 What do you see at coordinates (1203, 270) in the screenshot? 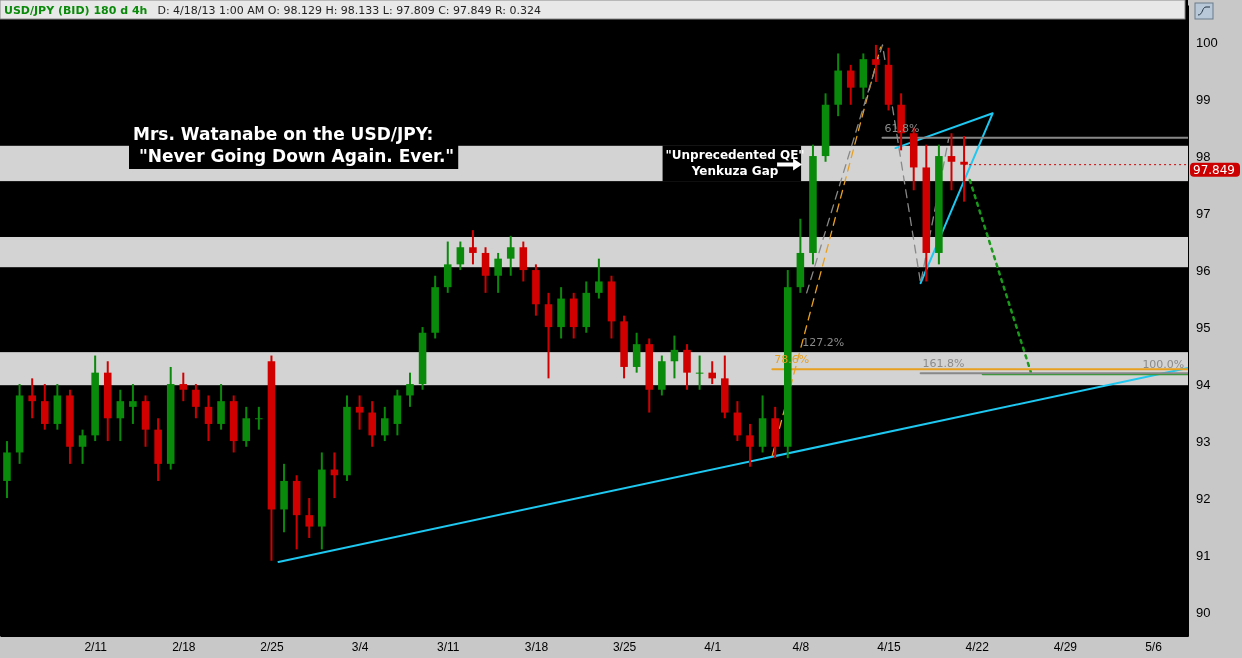
I see `y-tick-label: 96` at bounding box center [1203, 270].